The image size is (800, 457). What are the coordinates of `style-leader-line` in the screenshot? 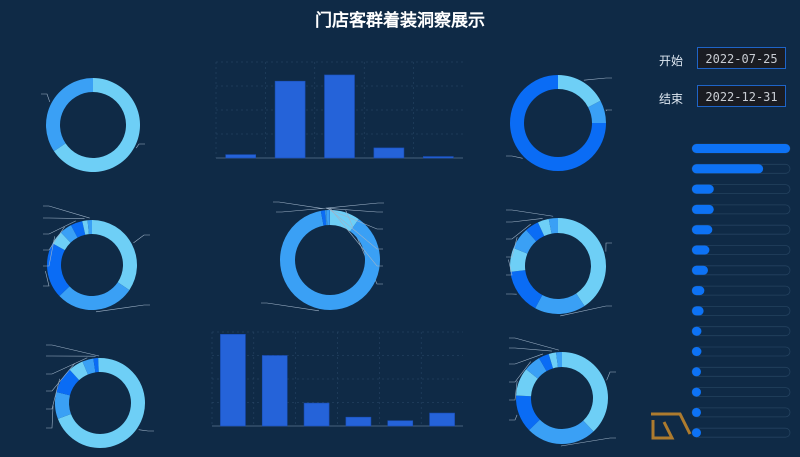 It's located at (597, 79).